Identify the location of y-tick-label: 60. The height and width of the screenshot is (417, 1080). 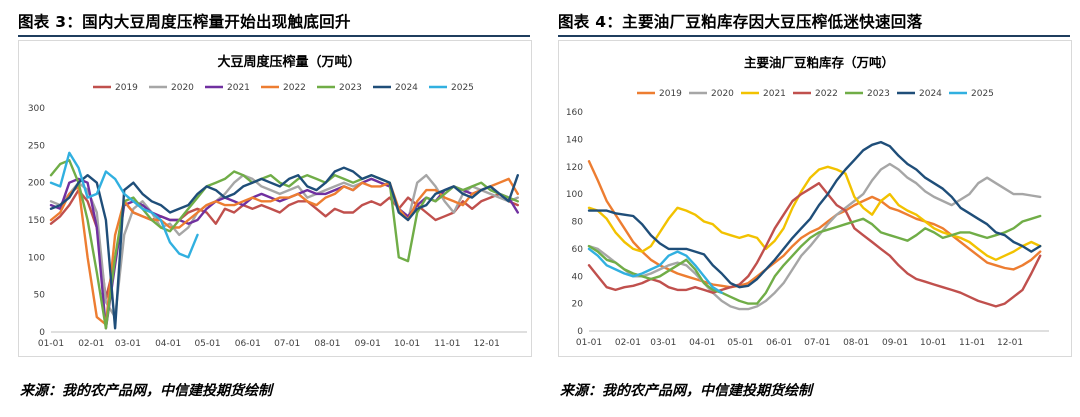
(578, 250).